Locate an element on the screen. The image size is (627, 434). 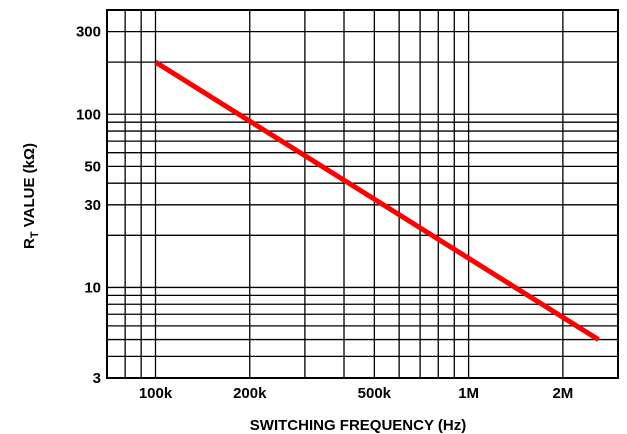
y-axis-label: RT VALUE (kΩ) is located at coordinates (31, 196).